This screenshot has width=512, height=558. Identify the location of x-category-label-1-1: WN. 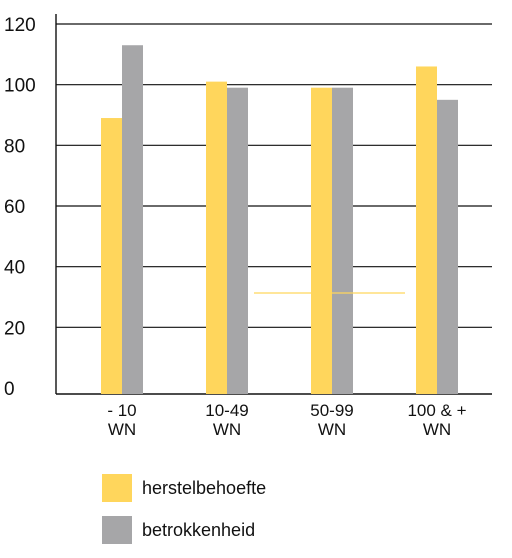
(227, 429).